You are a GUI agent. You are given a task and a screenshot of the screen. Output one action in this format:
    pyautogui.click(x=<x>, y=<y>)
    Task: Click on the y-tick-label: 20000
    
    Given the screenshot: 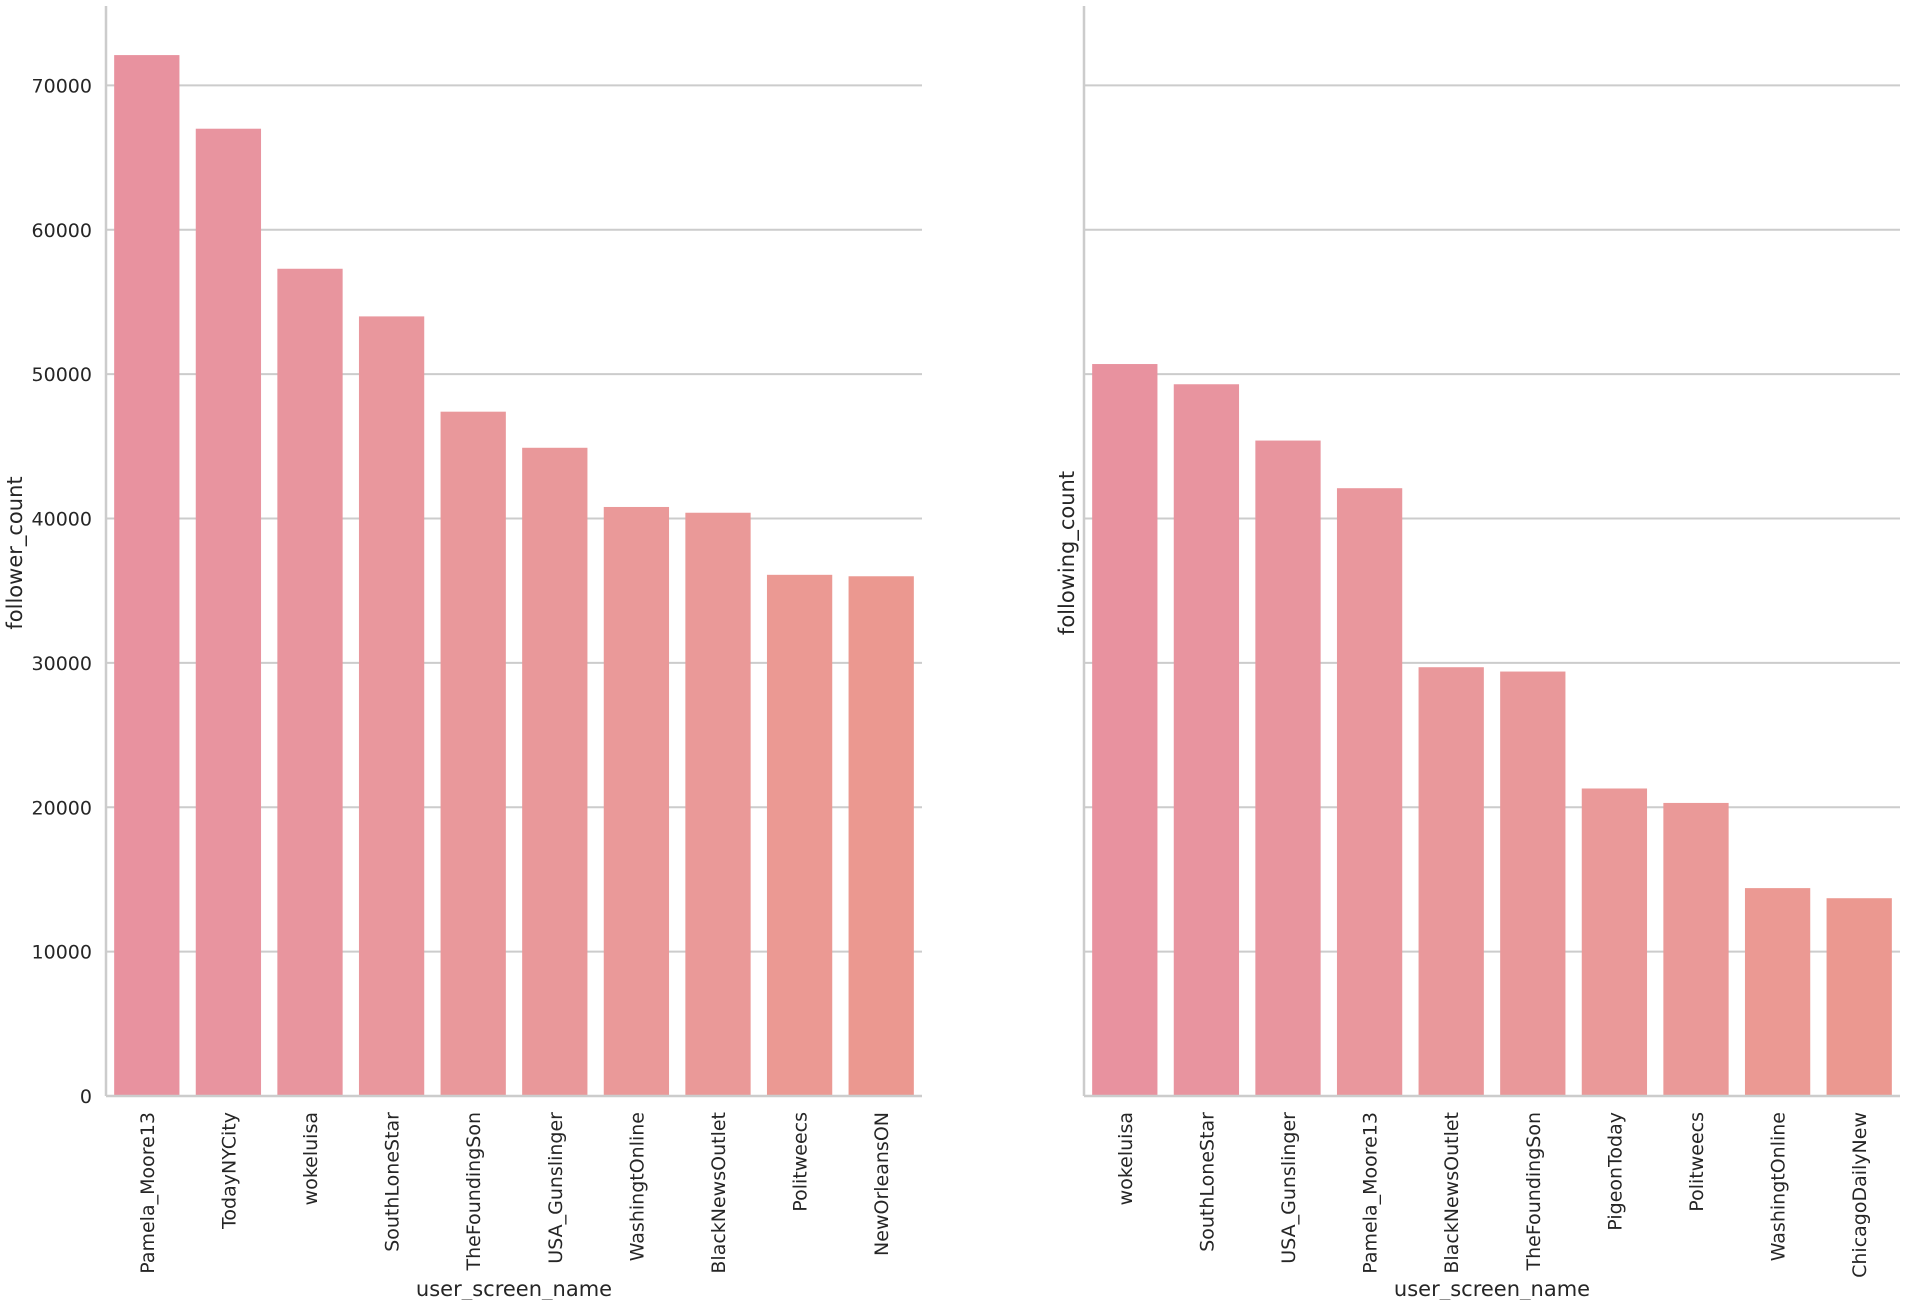 What is the action you would take?
    pyautogui.click(x=62, y=808)
    